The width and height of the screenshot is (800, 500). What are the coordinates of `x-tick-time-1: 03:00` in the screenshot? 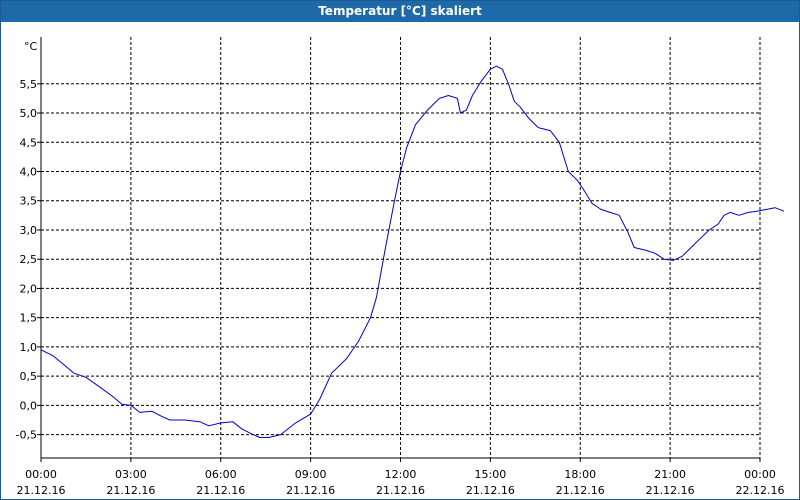 It's located at (131, 474).